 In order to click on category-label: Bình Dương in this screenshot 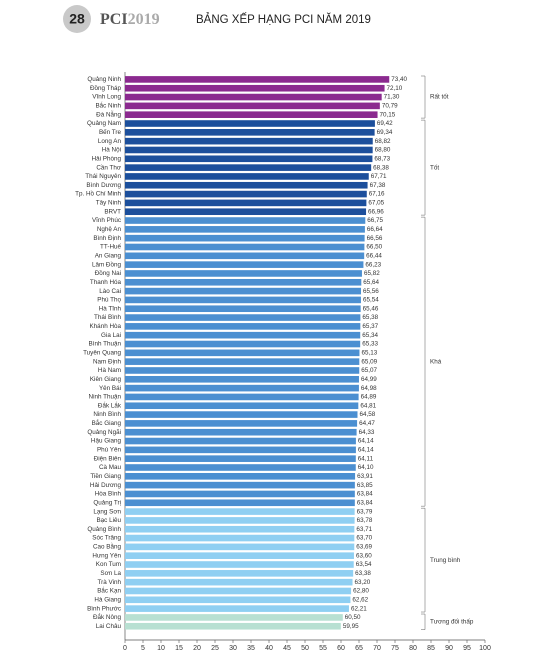, I will do `click(103, 185)`.